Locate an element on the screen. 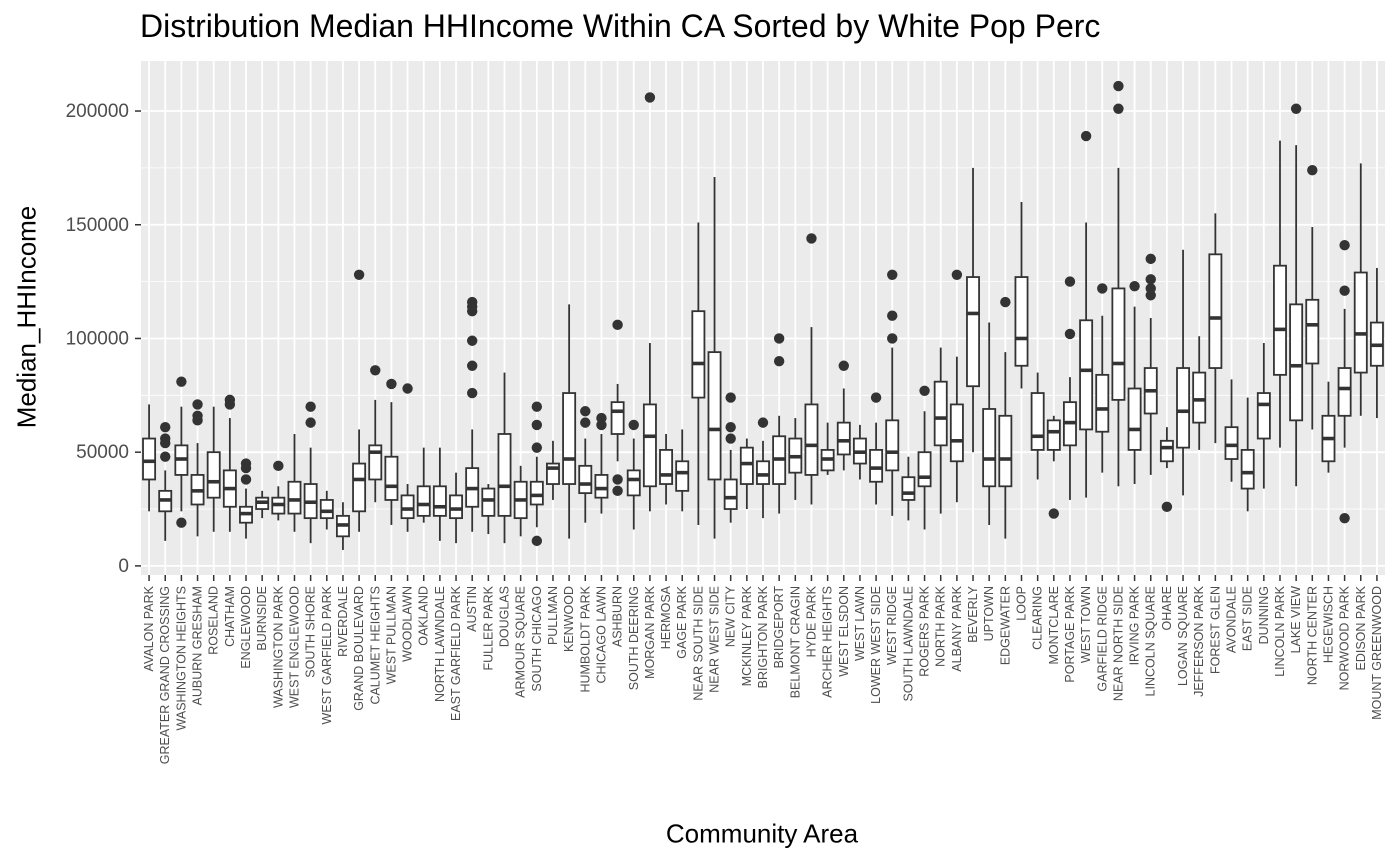  box-portage-park is located at coordinates (1070, 388).